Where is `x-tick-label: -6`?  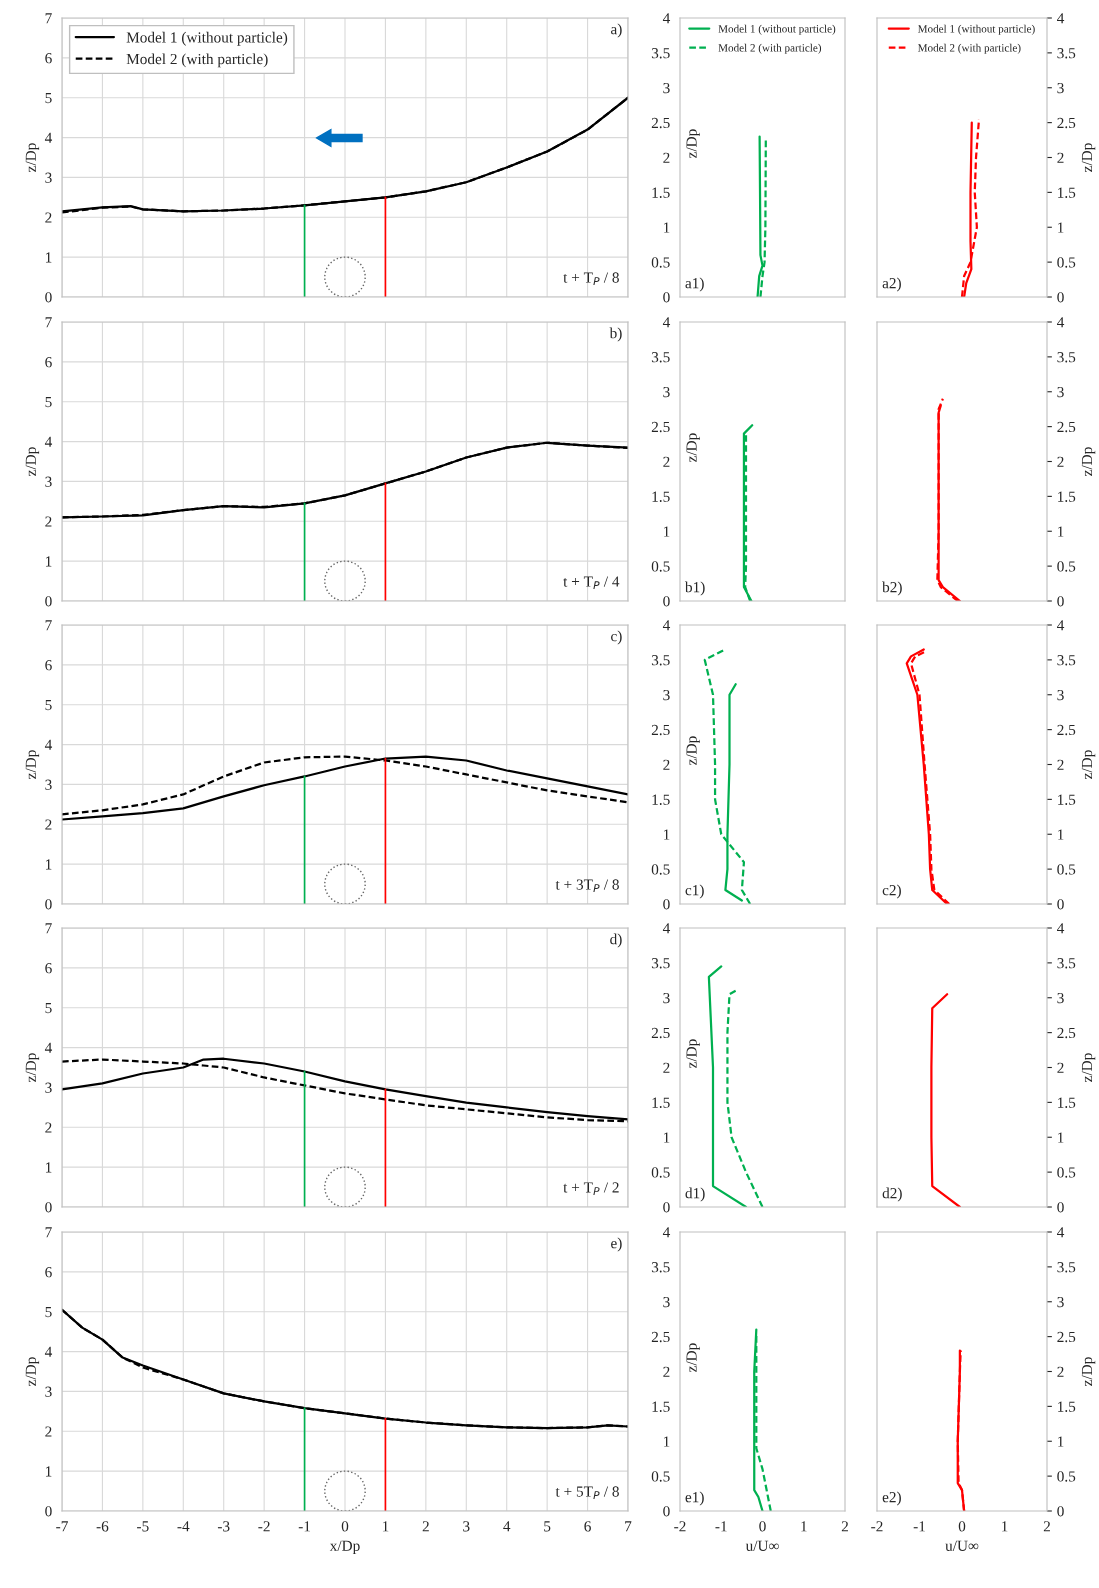 x-tick-label: -6 is located at coordinates (102, 1526).